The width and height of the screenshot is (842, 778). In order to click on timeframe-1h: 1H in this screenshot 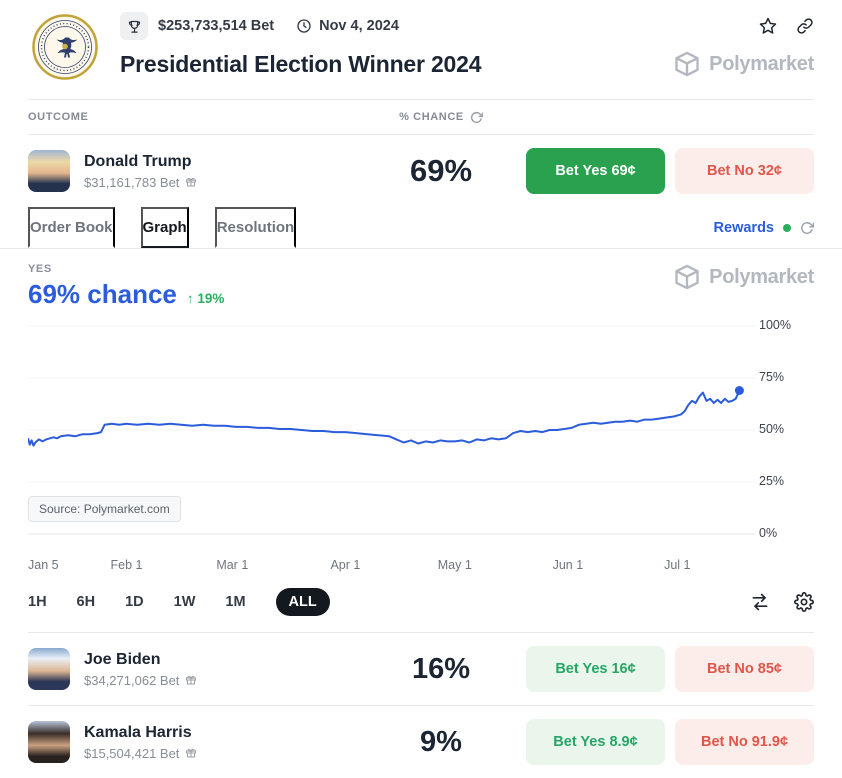, I will do `click(37, 602)`.